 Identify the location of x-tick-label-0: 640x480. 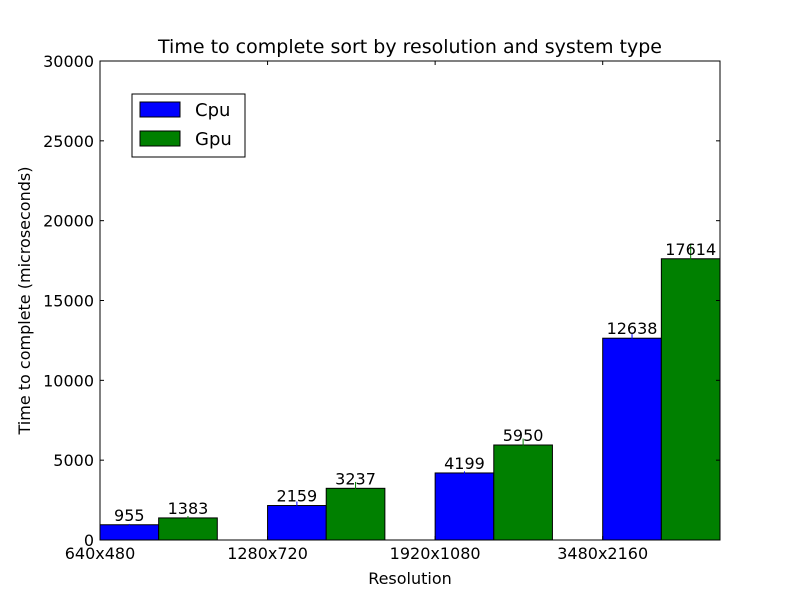
(100, 553).